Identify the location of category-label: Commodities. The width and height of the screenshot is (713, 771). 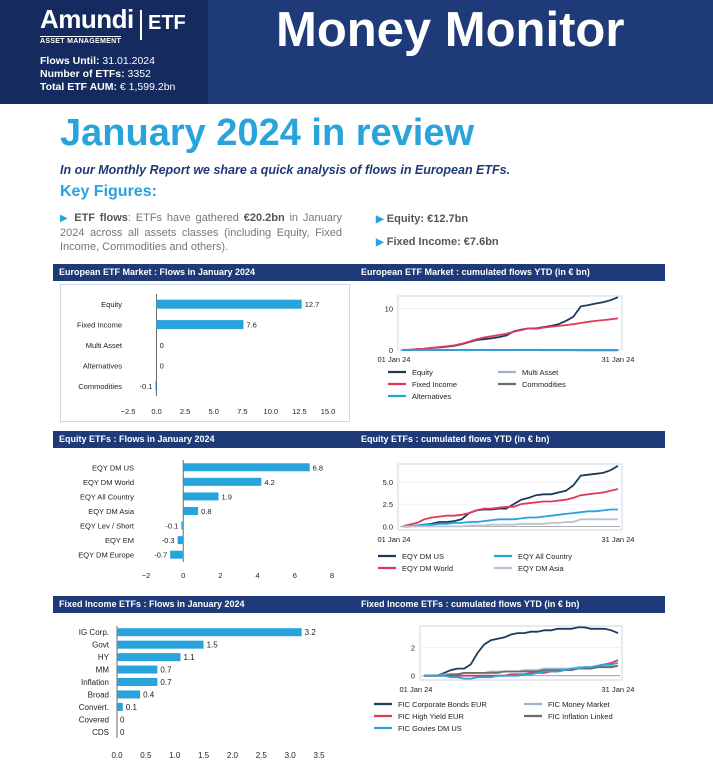
(100, 386).